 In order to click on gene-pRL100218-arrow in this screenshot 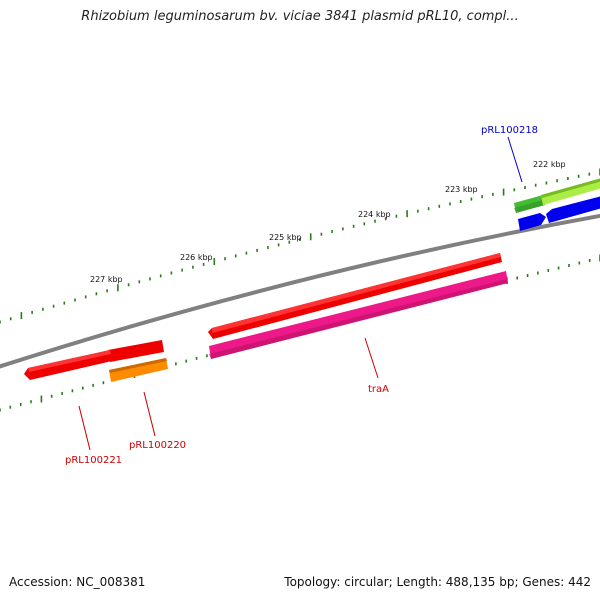, I will do `click(529, 204)`.